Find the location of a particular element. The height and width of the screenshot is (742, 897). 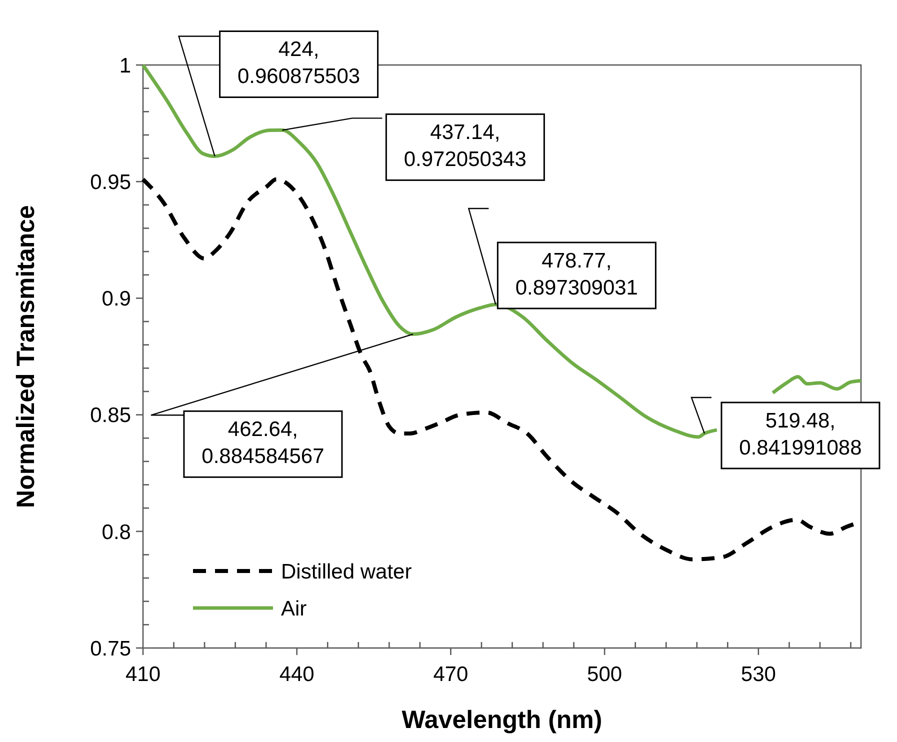

y-tick-label: 0.8 is located at coordinates (116, 532).